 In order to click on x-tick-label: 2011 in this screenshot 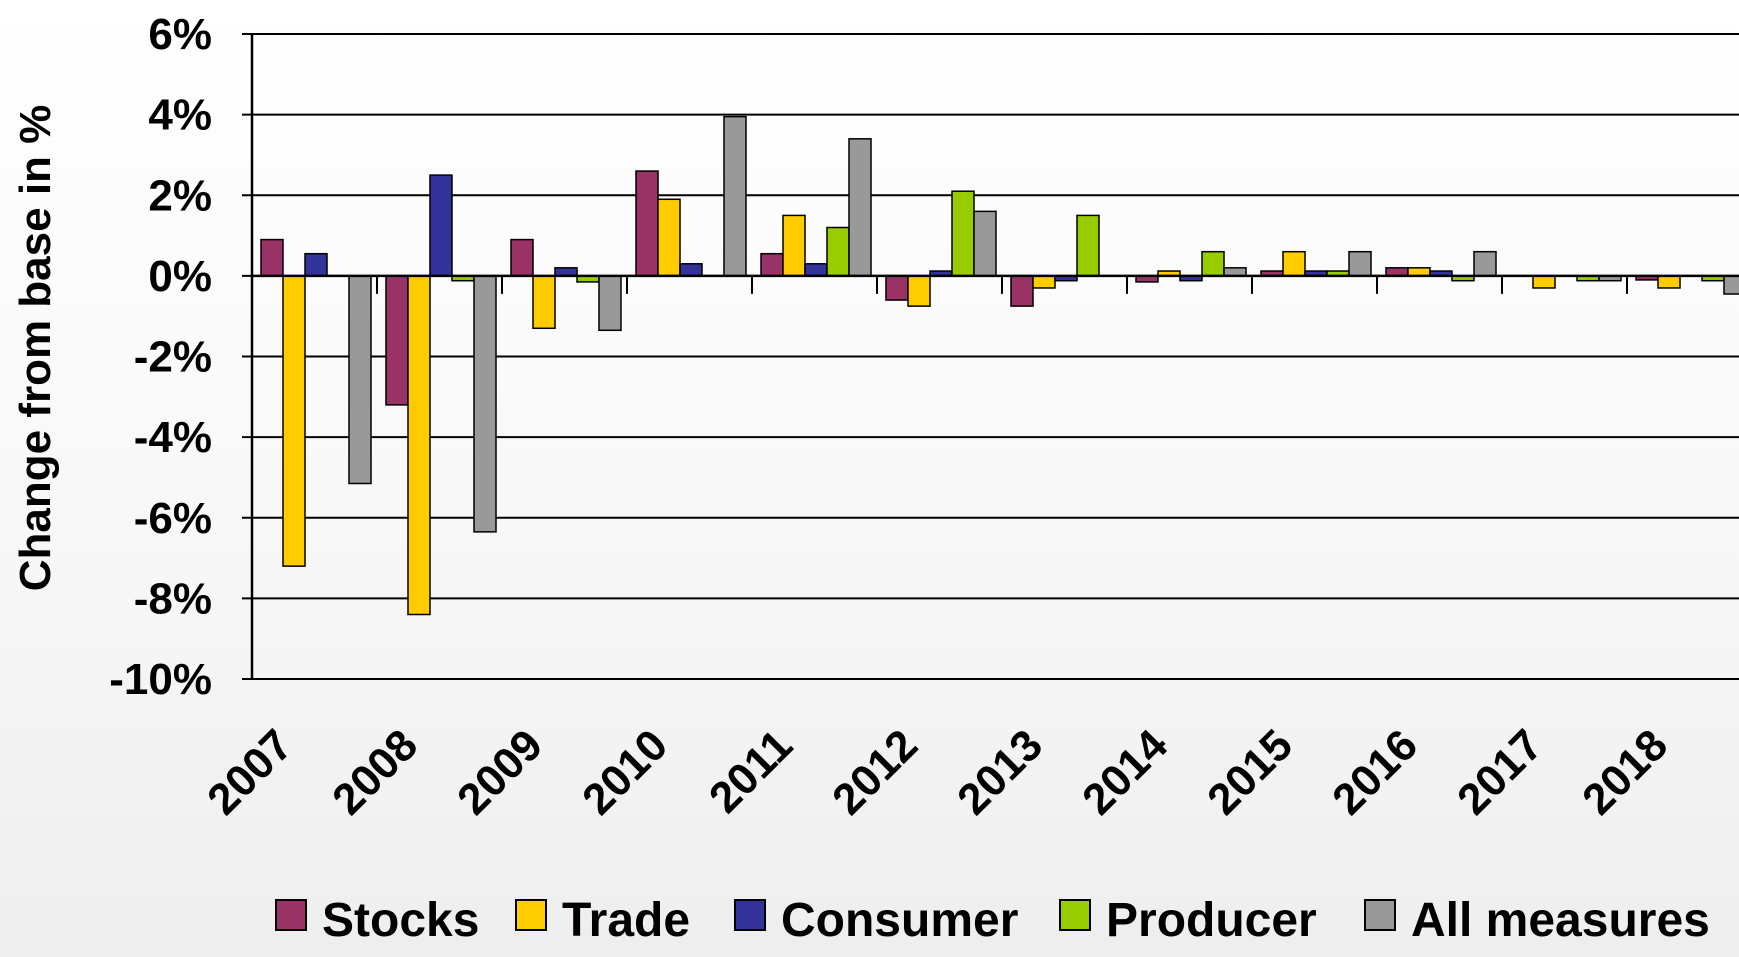, I will do `click(751, 771)`.